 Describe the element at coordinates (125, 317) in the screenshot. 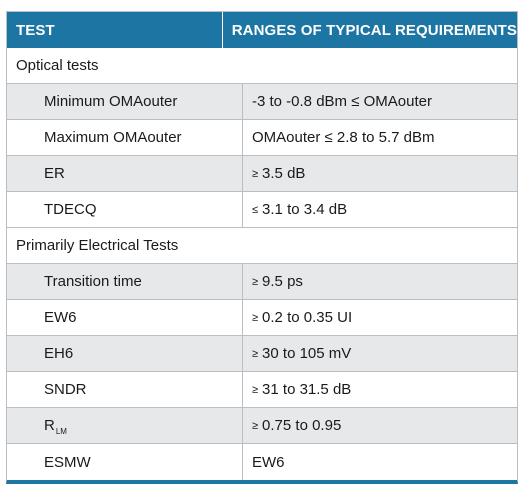

I see `test-name: EW6` at that location.